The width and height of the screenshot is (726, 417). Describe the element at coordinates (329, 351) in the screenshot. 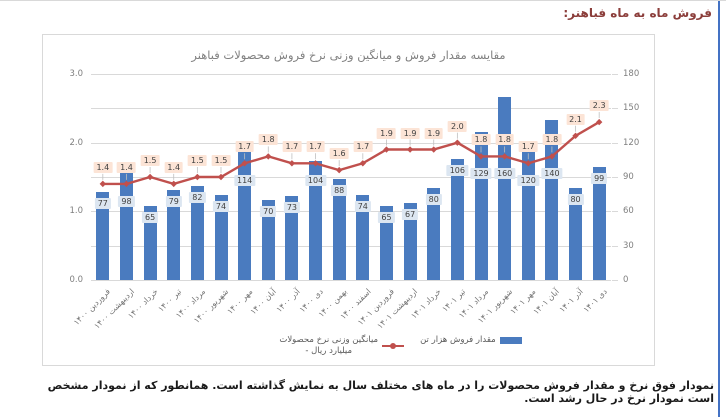

I see `legend-line-unit-label: - میلیارد ریال` at that location.